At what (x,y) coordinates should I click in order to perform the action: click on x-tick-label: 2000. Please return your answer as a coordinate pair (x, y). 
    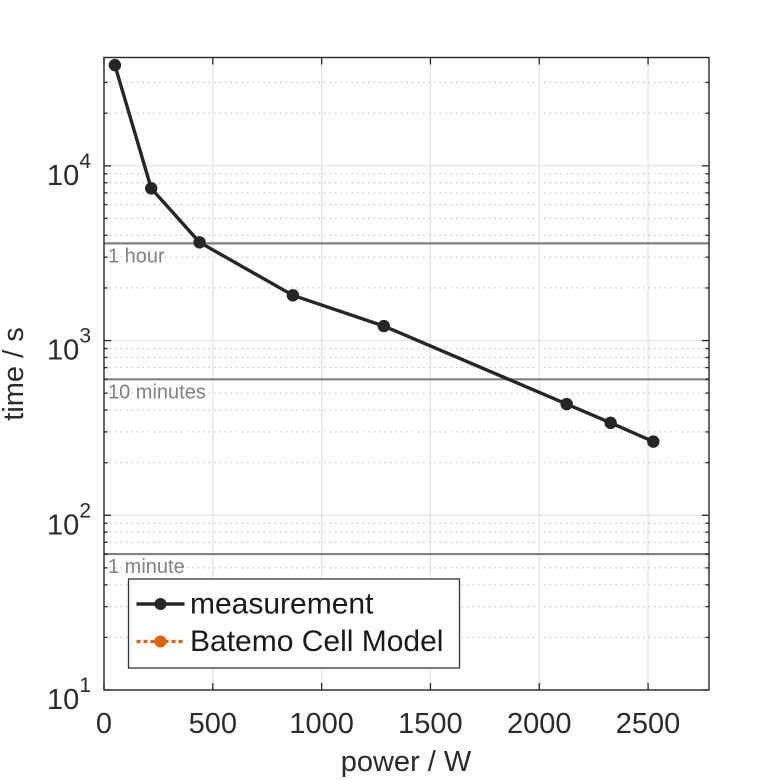
    Looking at the image, I should click on (539, 724).